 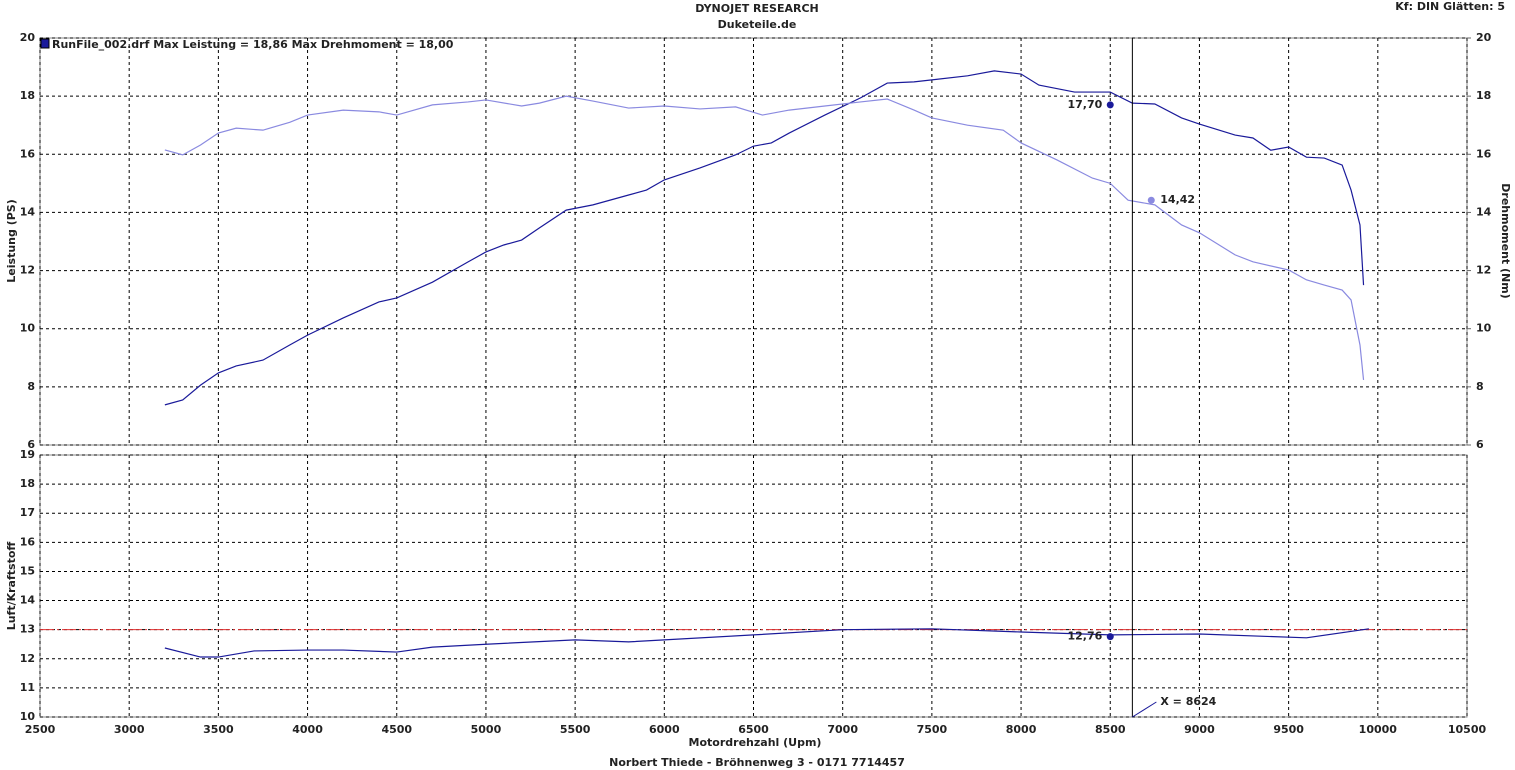 What do you see at coordinates (757, 24) in the screenshot?
I see `chart-subtitle: Duketeile.de` at bounding box center [757, 24].